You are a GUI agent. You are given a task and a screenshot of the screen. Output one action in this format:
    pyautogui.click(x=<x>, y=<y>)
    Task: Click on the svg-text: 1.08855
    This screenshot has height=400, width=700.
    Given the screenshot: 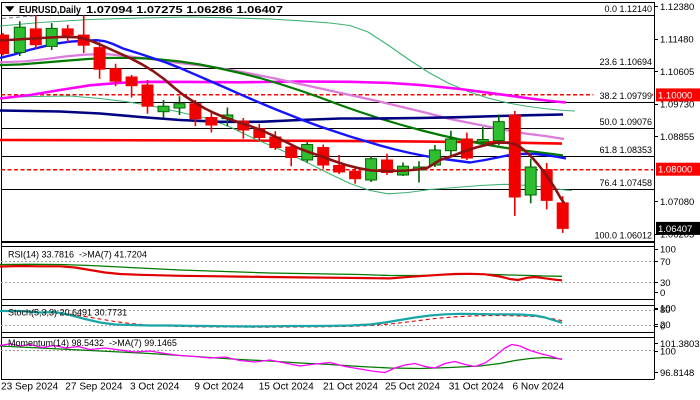 What is the action you would take?
    pyautogui.click(x=677, y=137)
    